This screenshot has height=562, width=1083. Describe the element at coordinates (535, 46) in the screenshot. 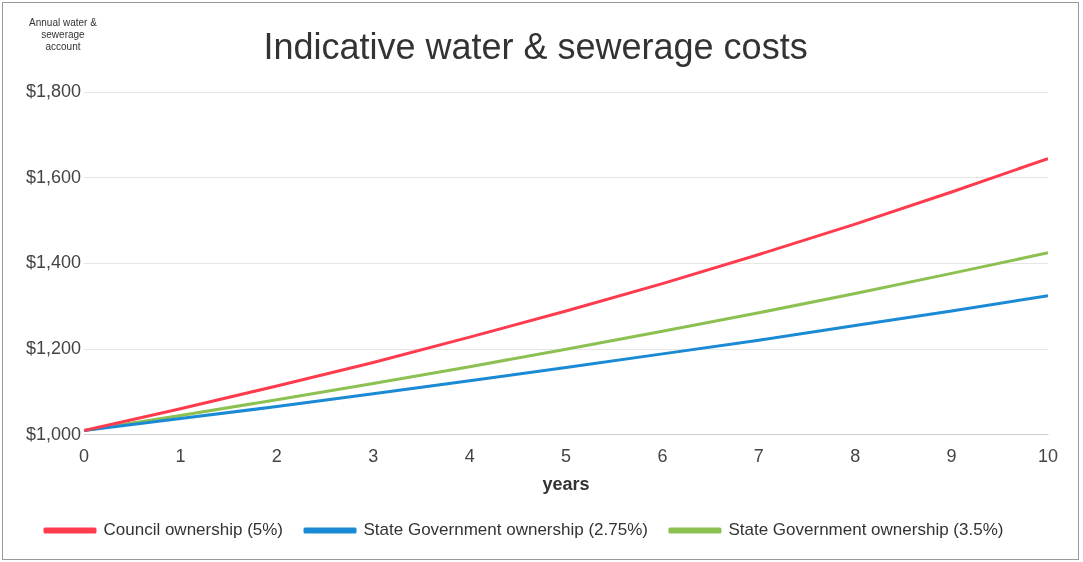

I see `chart-title: Indicative water & sewerage costs` at that location.